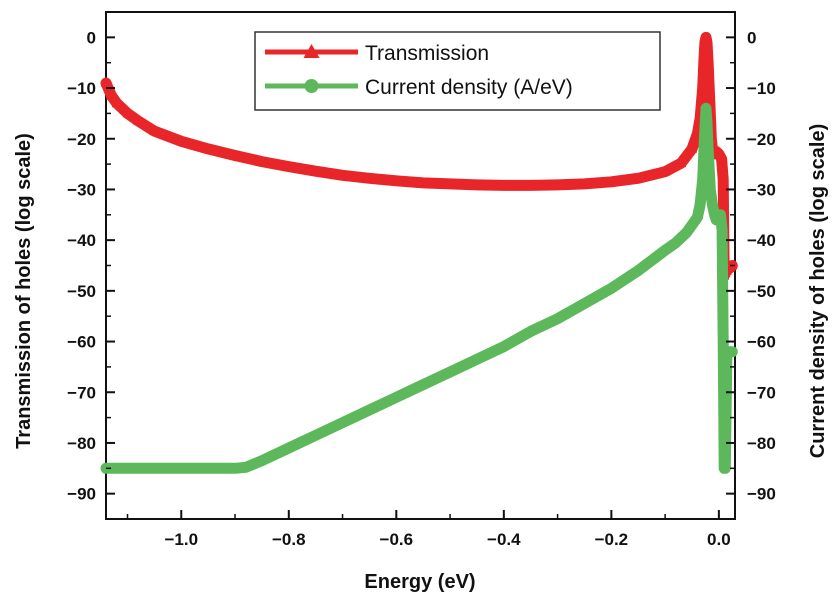  Describe the element at coordinates (457, 71) in the screenshot. I see `legend-box` at that location.